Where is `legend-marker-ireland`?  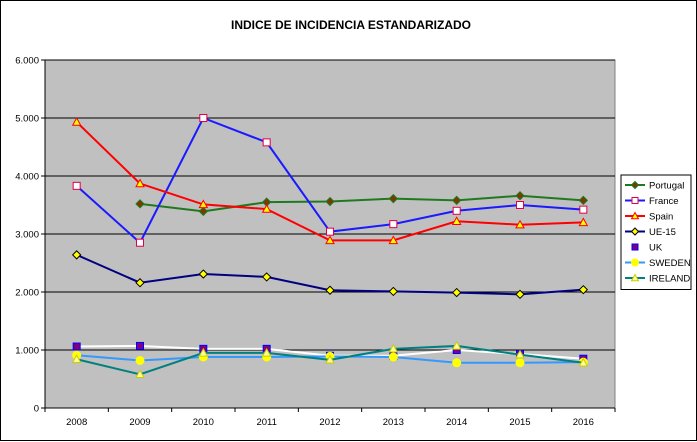
legend-marker-ireland is located at coordinates (635, 277).